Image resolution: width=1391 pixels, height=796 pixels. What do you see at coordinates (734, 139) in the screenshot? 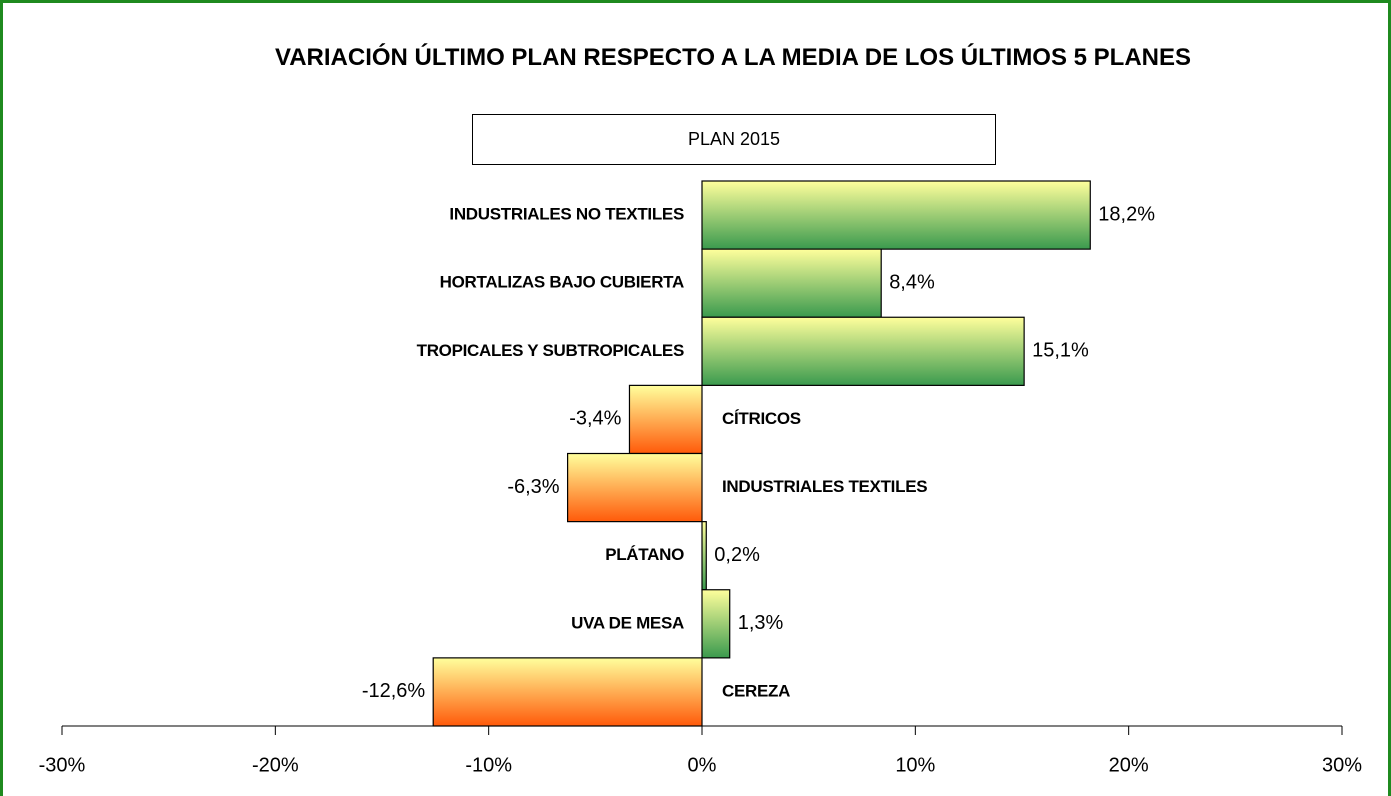
I see `chart-subtitle: PLAN 2015` at bounding box center [734, 139].